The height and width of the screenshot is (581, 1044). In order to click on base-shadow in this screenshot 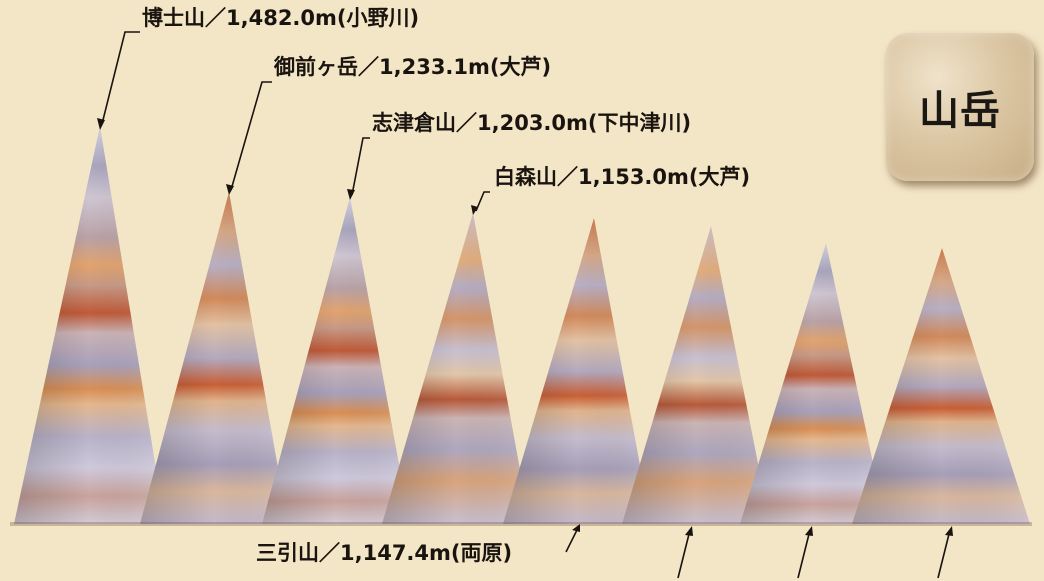, I will do `click(521, 524)`.